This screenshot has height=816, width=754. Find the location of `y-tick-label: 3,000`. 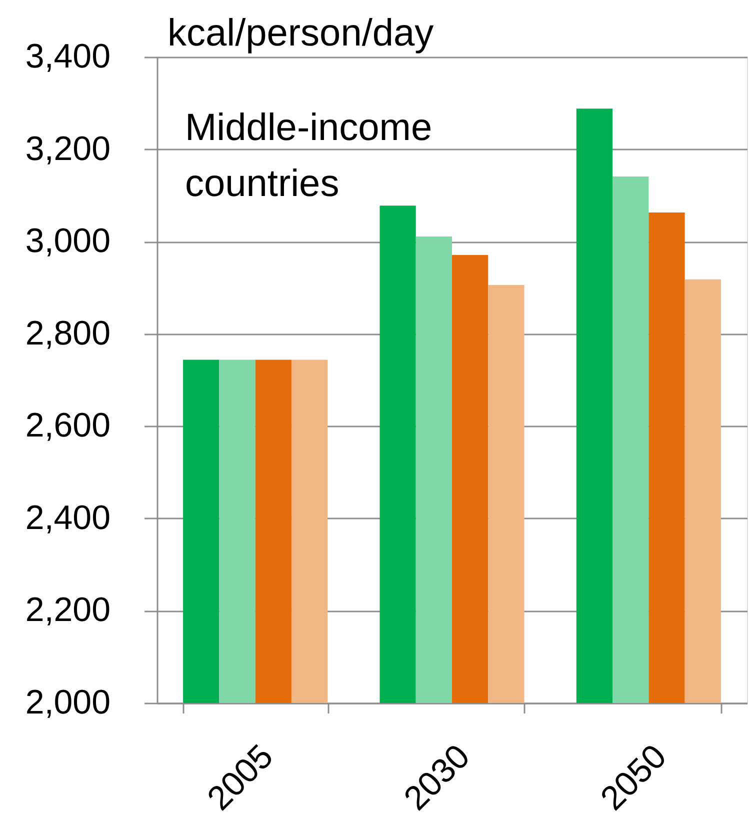

y-tick-label: 3,000 is located at coordinates (67, 241).